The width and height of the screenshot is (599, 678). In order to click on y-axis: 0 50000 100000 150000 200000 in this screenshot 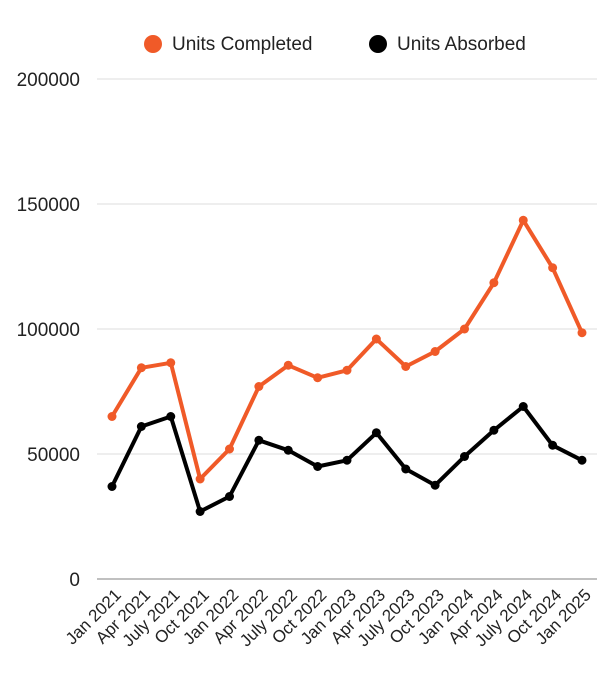, I will do `click(48, 330)`.